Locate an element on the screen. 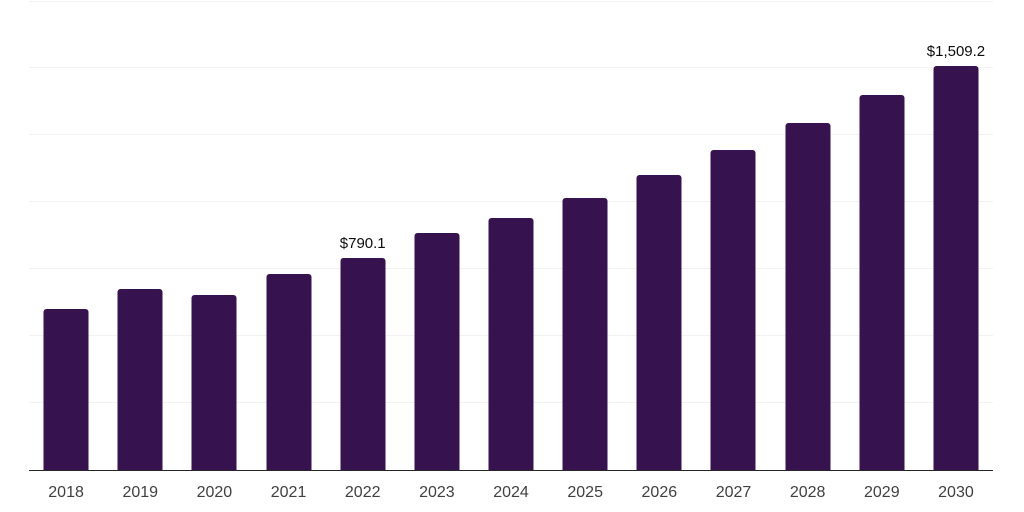 The height and width of the screenshot is (512, 1024). bar-slot-2024 is located at coordinates (511, 235).